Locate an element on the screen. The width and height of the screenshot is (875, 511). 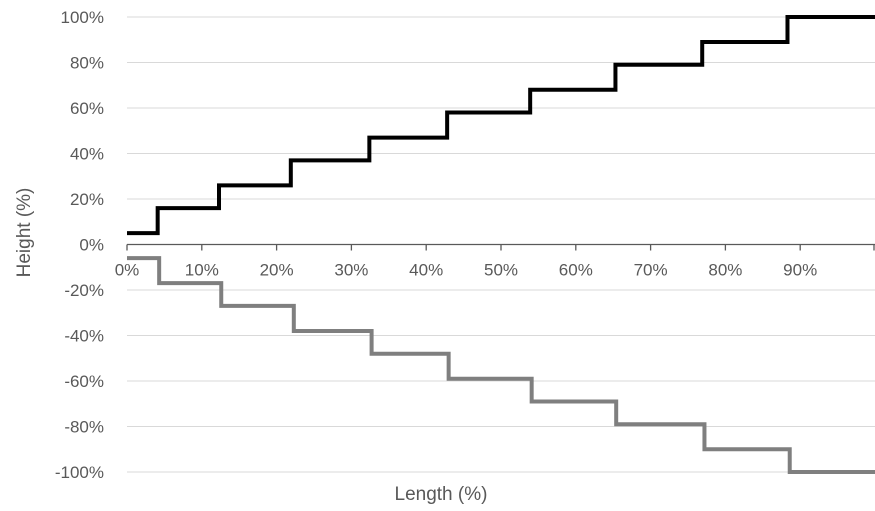
y-tick-labels: 100% 80% 60% 40% 20% 0% -20% -40% -60% -80% -100% is located at coordinates (79, 245).